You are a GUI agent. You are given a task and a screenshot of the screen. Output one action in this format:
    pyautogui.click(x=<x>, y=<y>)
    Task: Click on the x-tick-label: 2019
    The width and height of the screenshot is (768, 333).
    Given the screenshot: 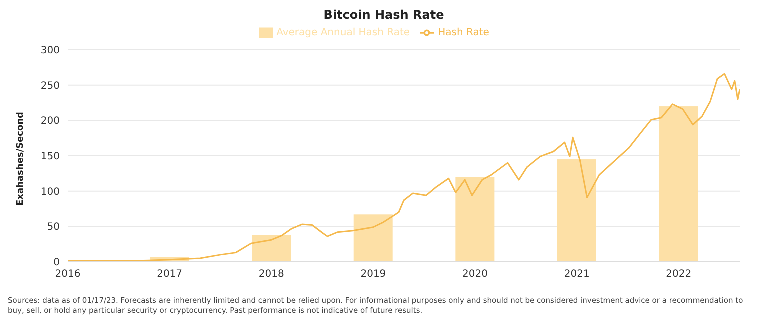 What is the action you would take?
    pyautogui.click(x=373, y=274)
    